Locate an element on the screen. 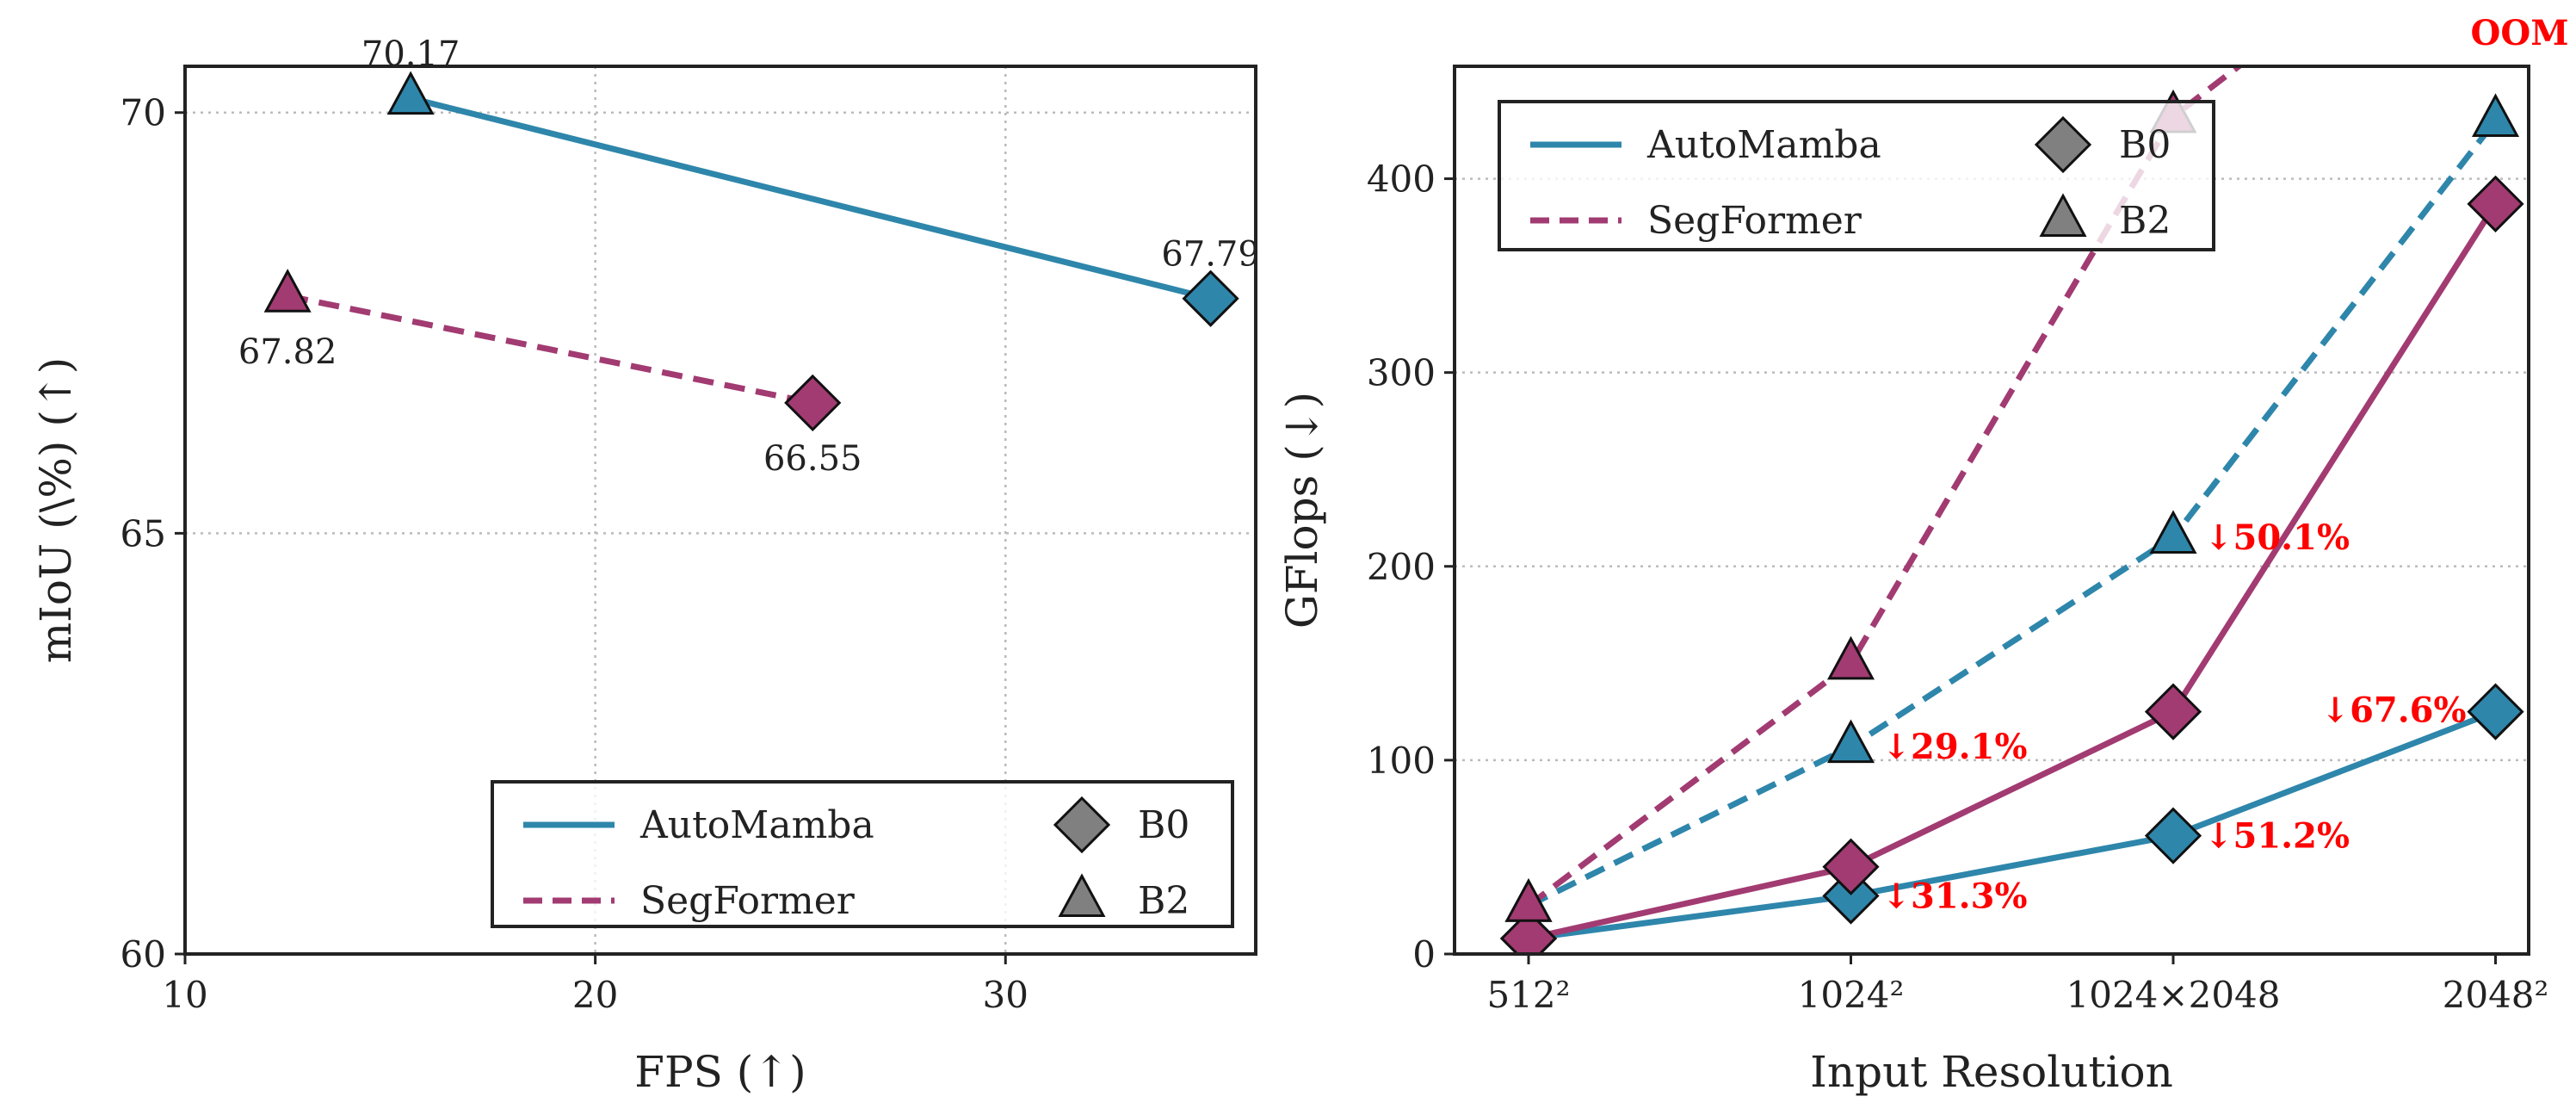  reduction-annotation: ↓50.1% is located at coordinates (2277, 537).